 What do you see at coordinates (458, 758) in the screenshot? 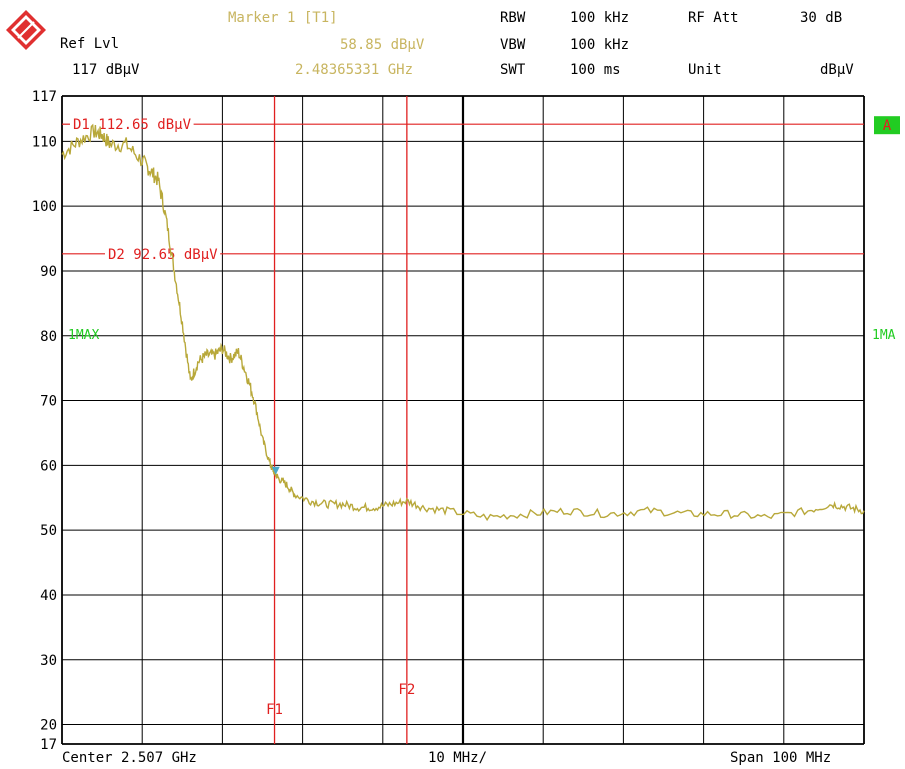
I see `span-per-division: 10 MHz/` at bounding box center [458, 758].